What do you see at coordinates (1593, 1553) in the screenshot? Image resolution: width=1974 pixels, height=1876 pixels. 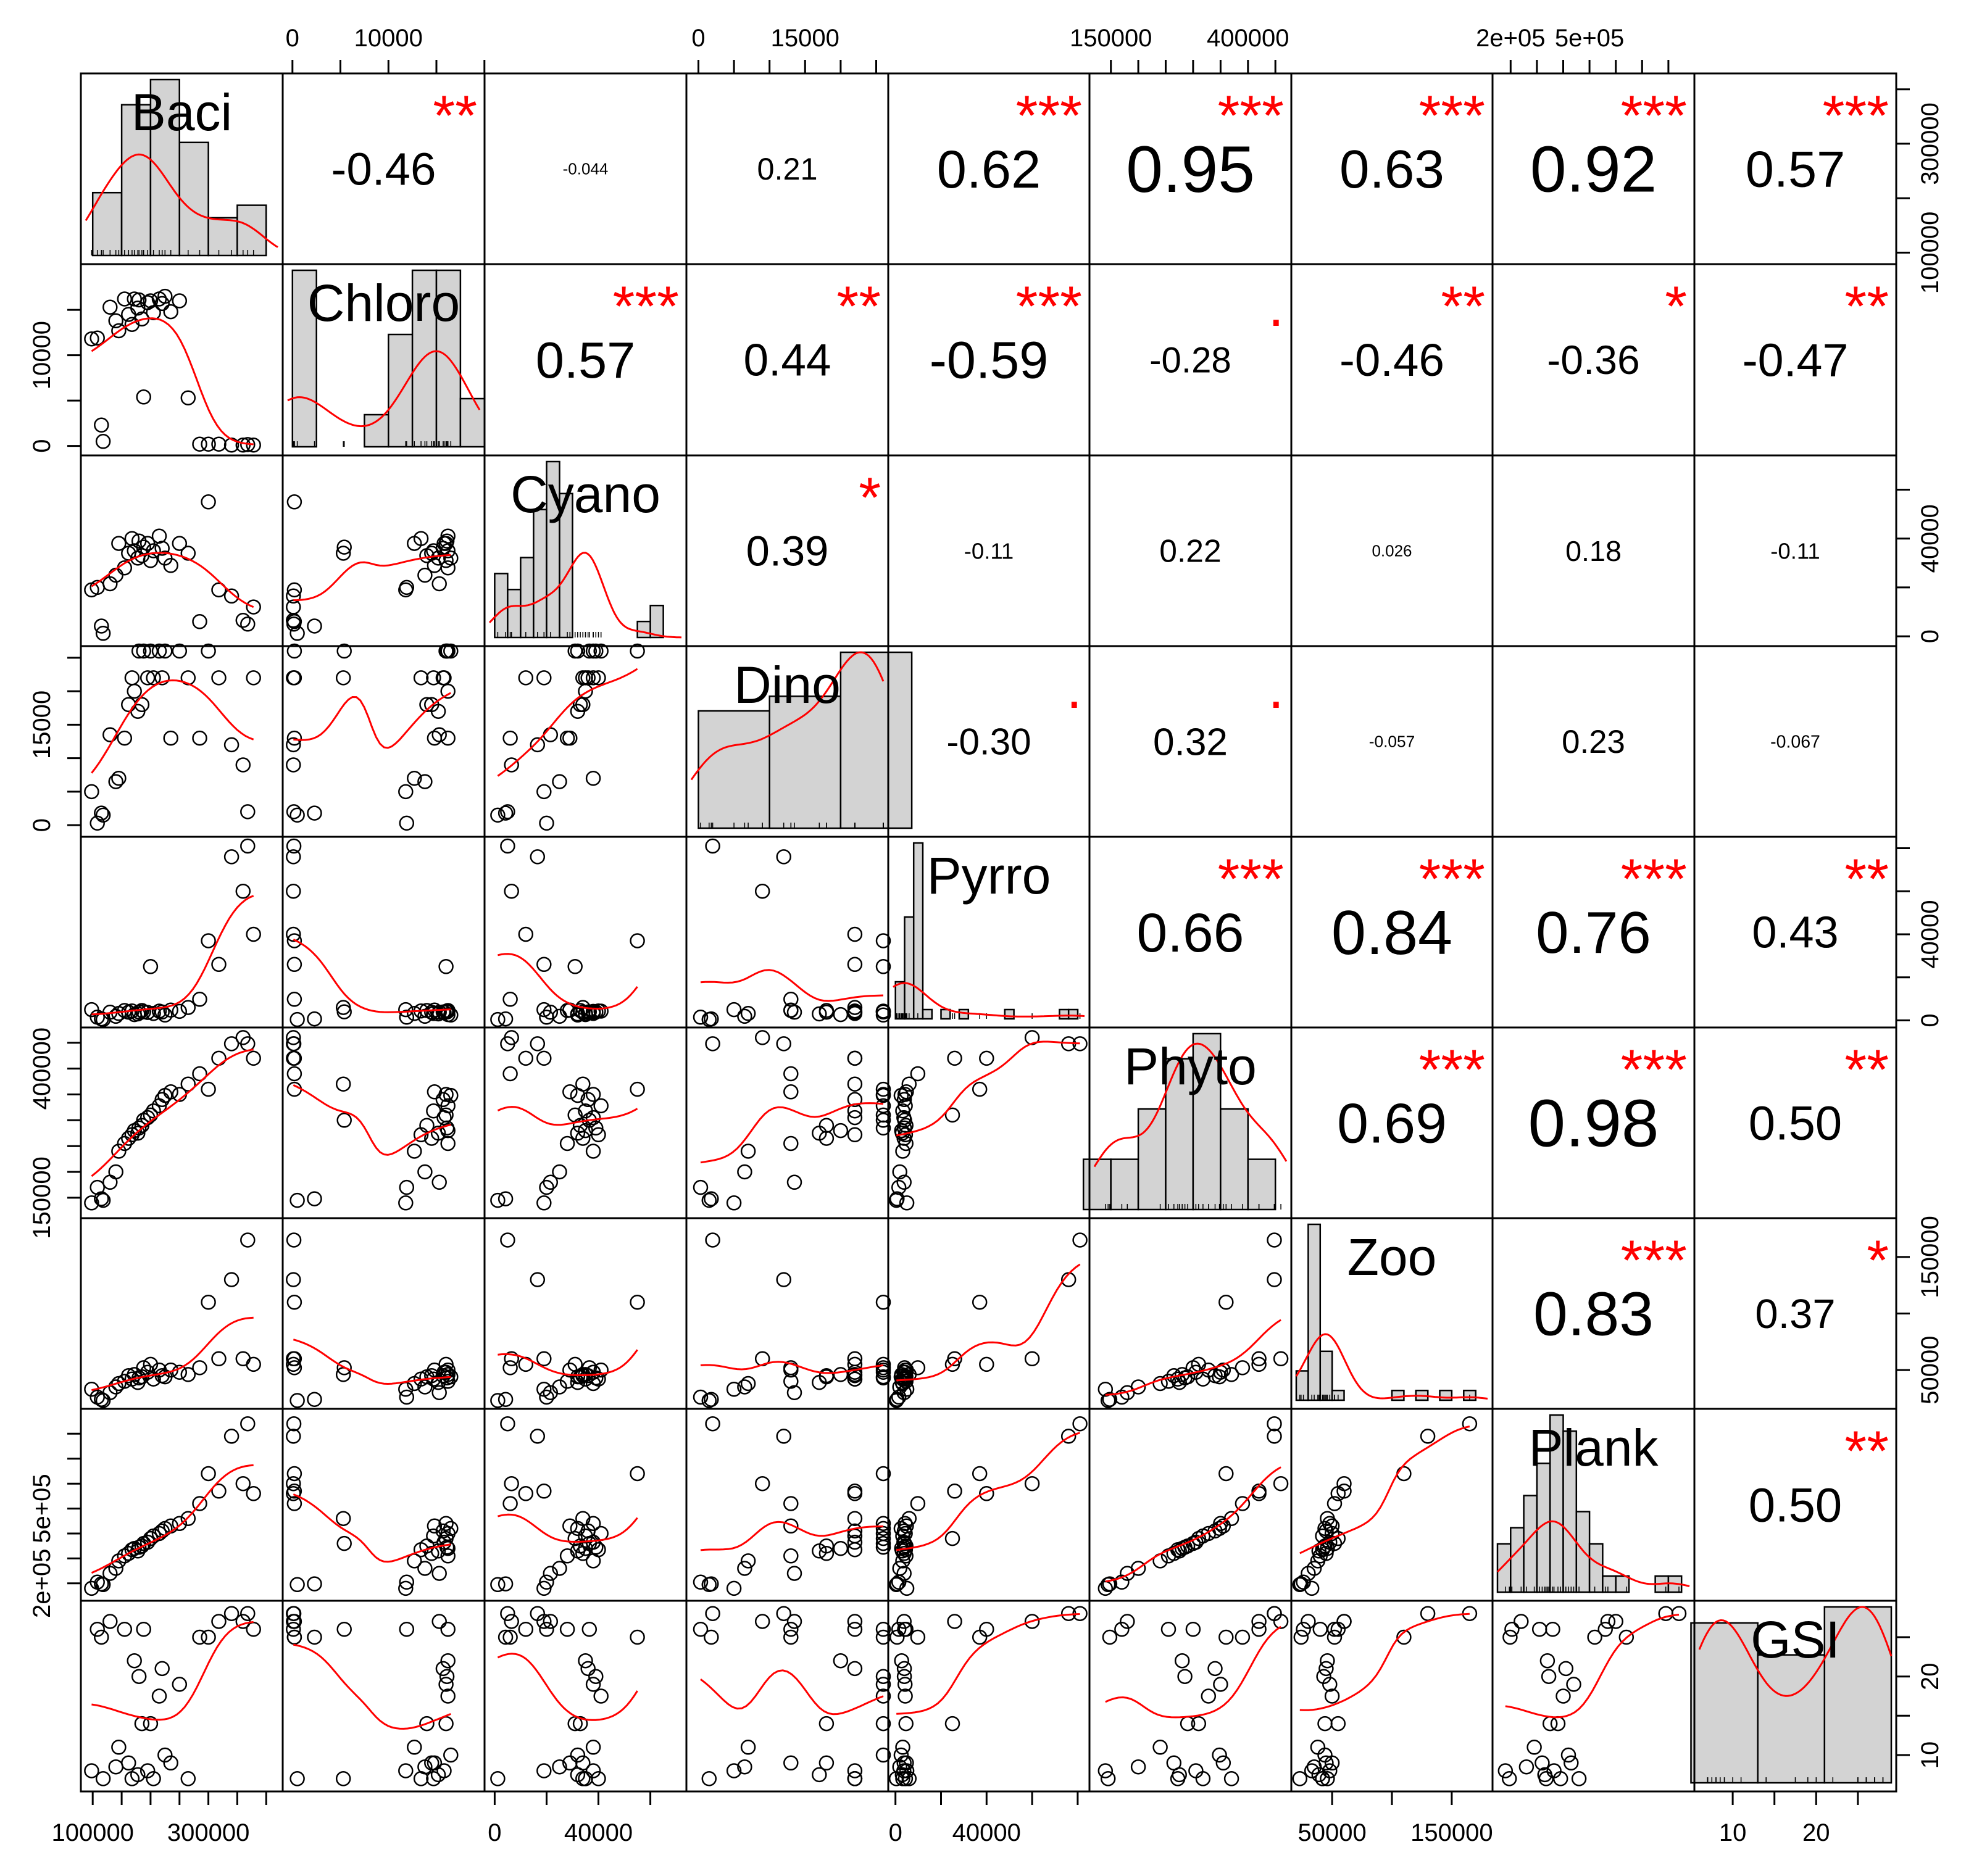 I see `density-line-plank` at bounding box center [1593, 1553].